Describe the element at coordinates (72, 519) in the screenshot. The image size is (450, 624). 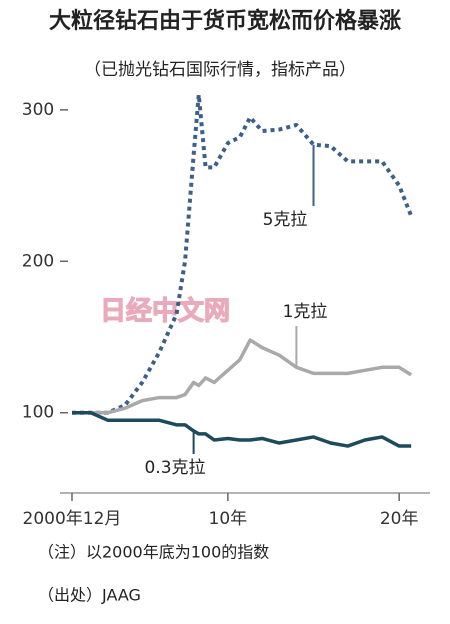
I see `x-tick-label: 2000年12月` at that location.